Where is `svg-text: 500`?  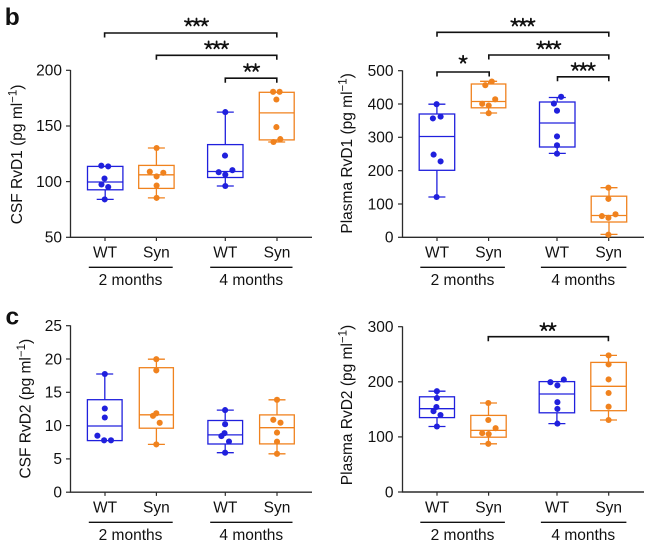
svg-text: 500 is located at coordinates (381, 71).